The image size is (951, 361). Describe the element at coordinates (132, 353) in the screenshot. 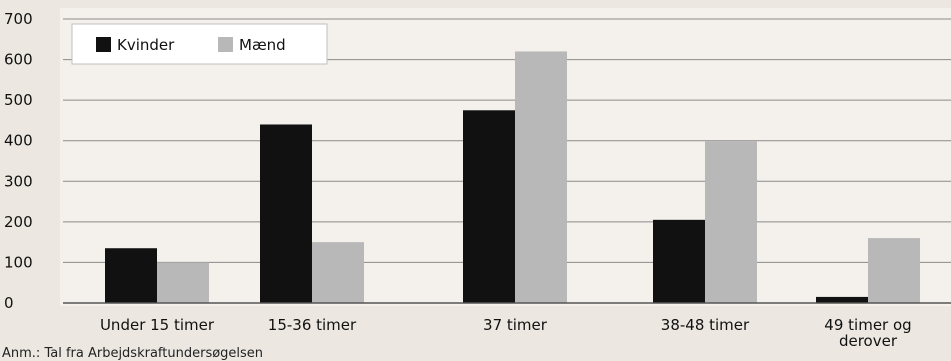

I see `chart-note: Anm.: Tal fra Arbejdskraftundersøgelsen` at that location.